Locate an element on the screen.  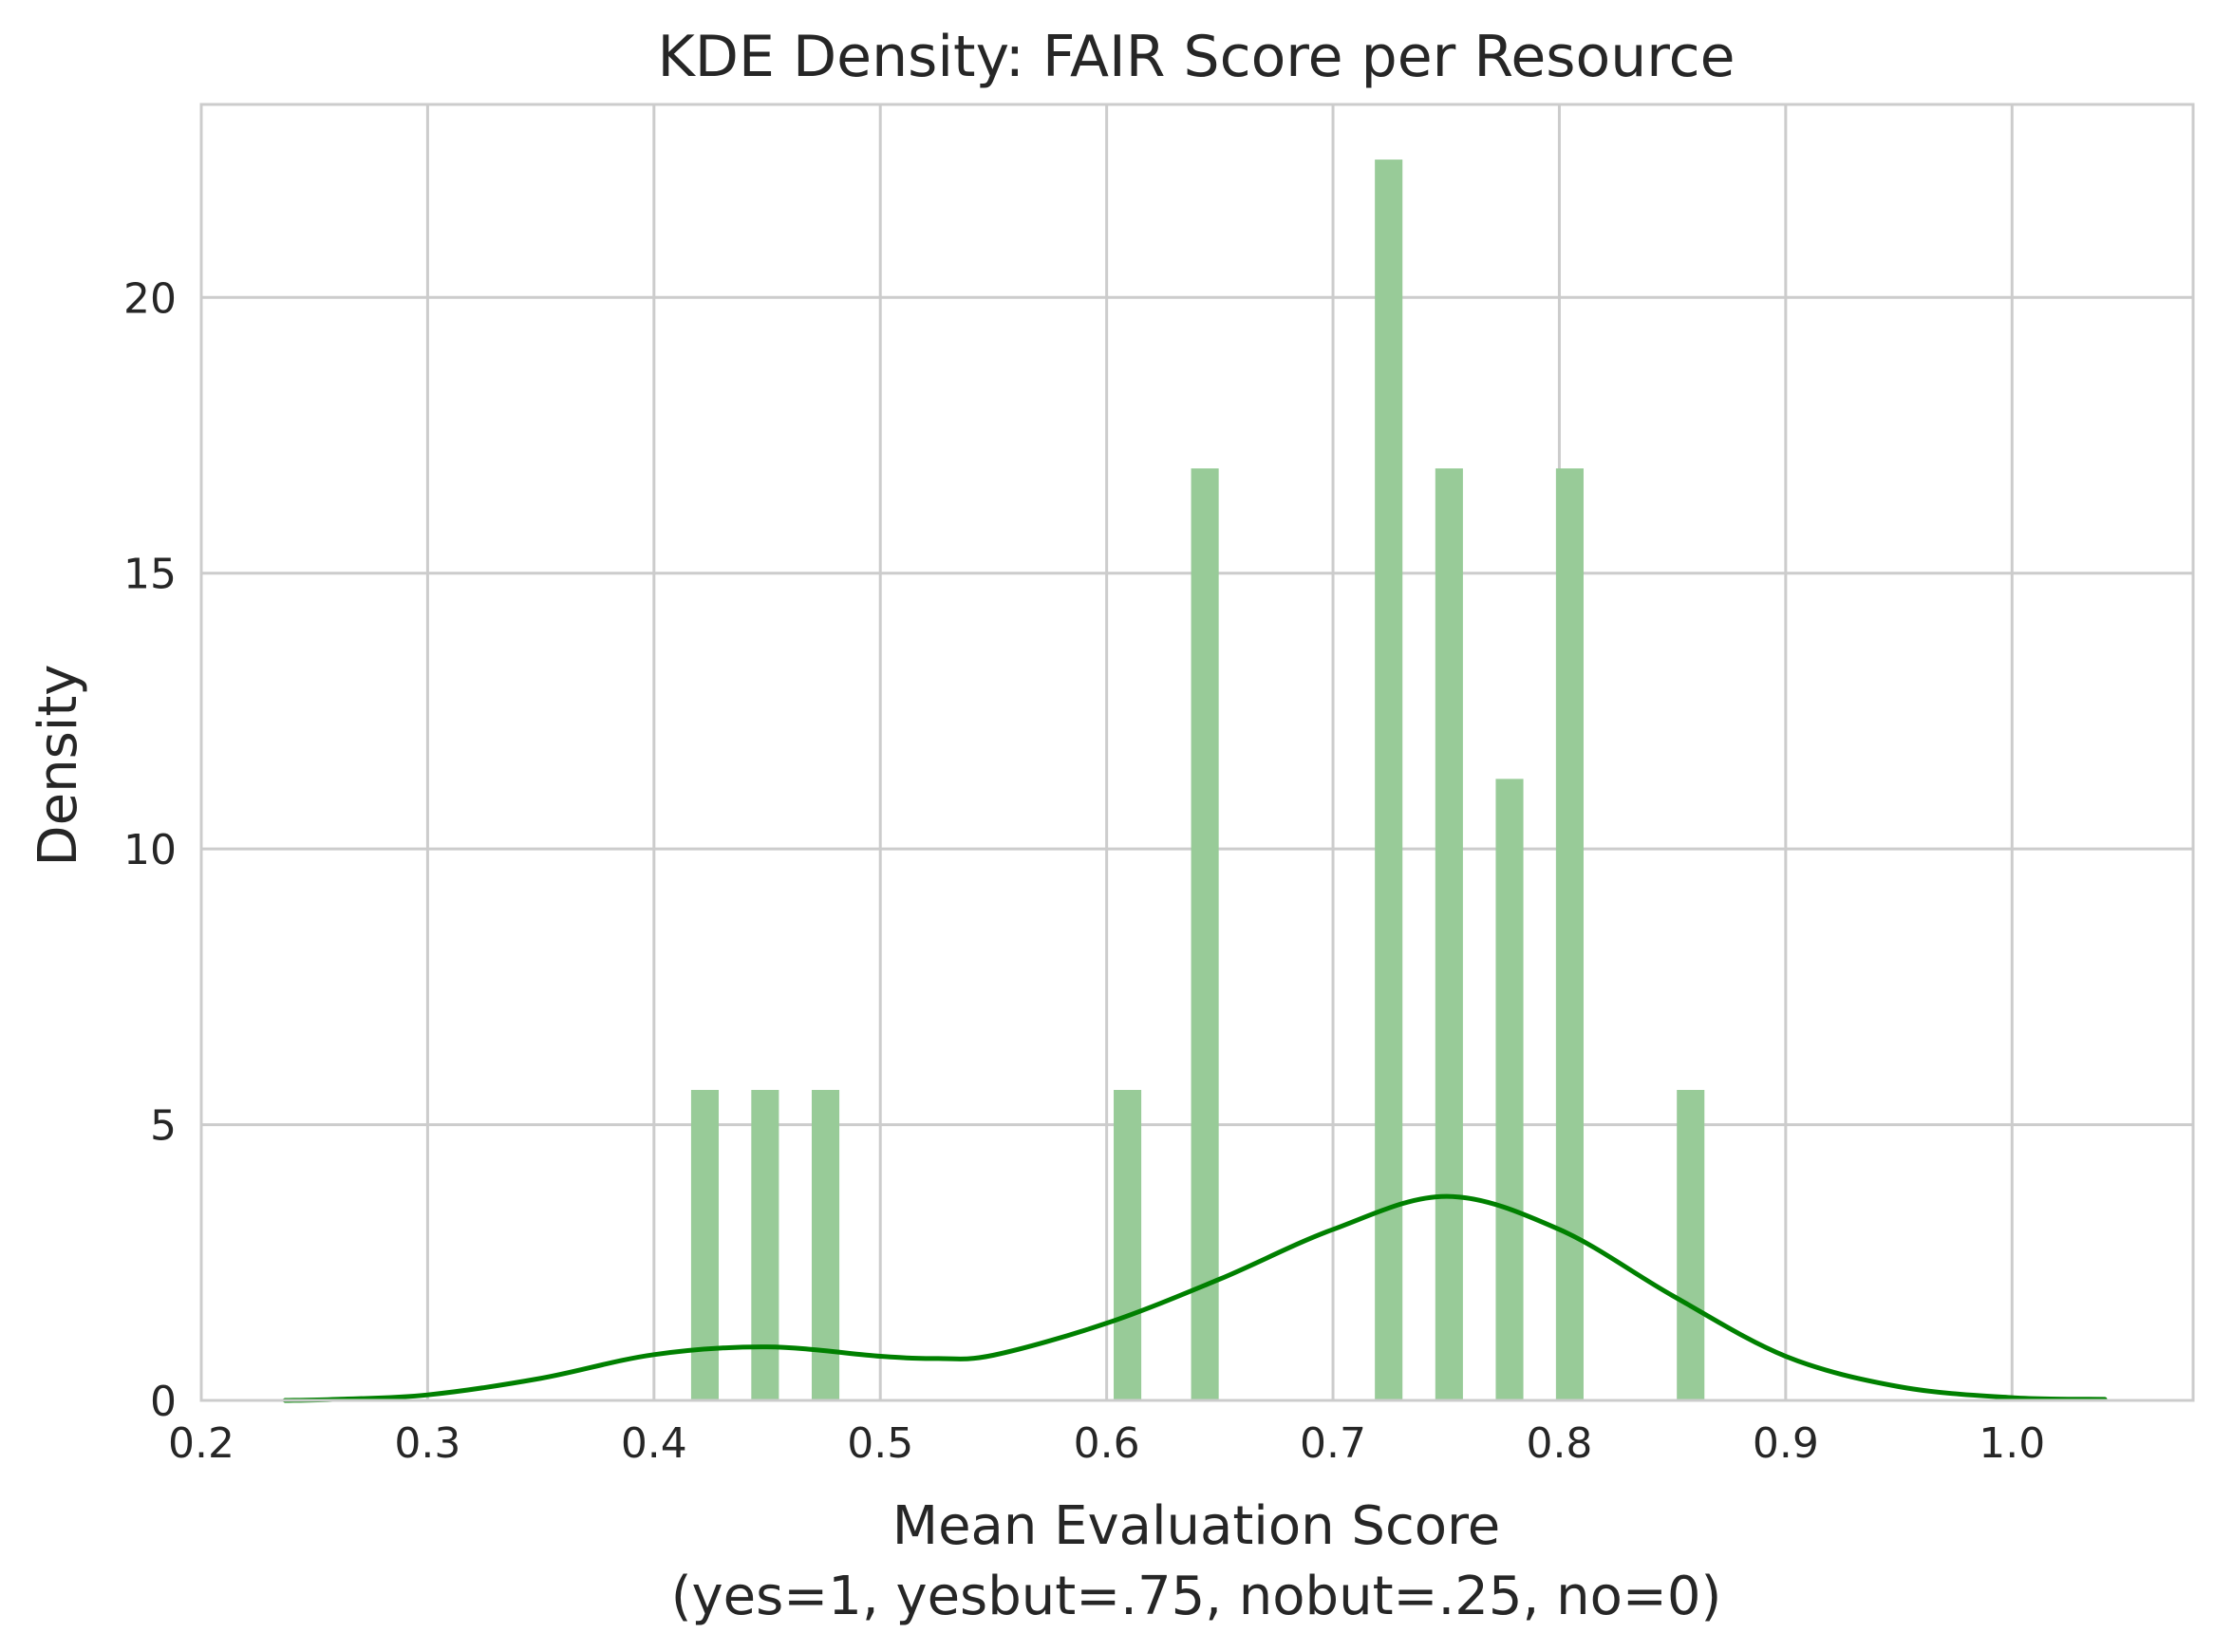
x-tick-label: 0.9 is located at coordinates (1786, 1443).